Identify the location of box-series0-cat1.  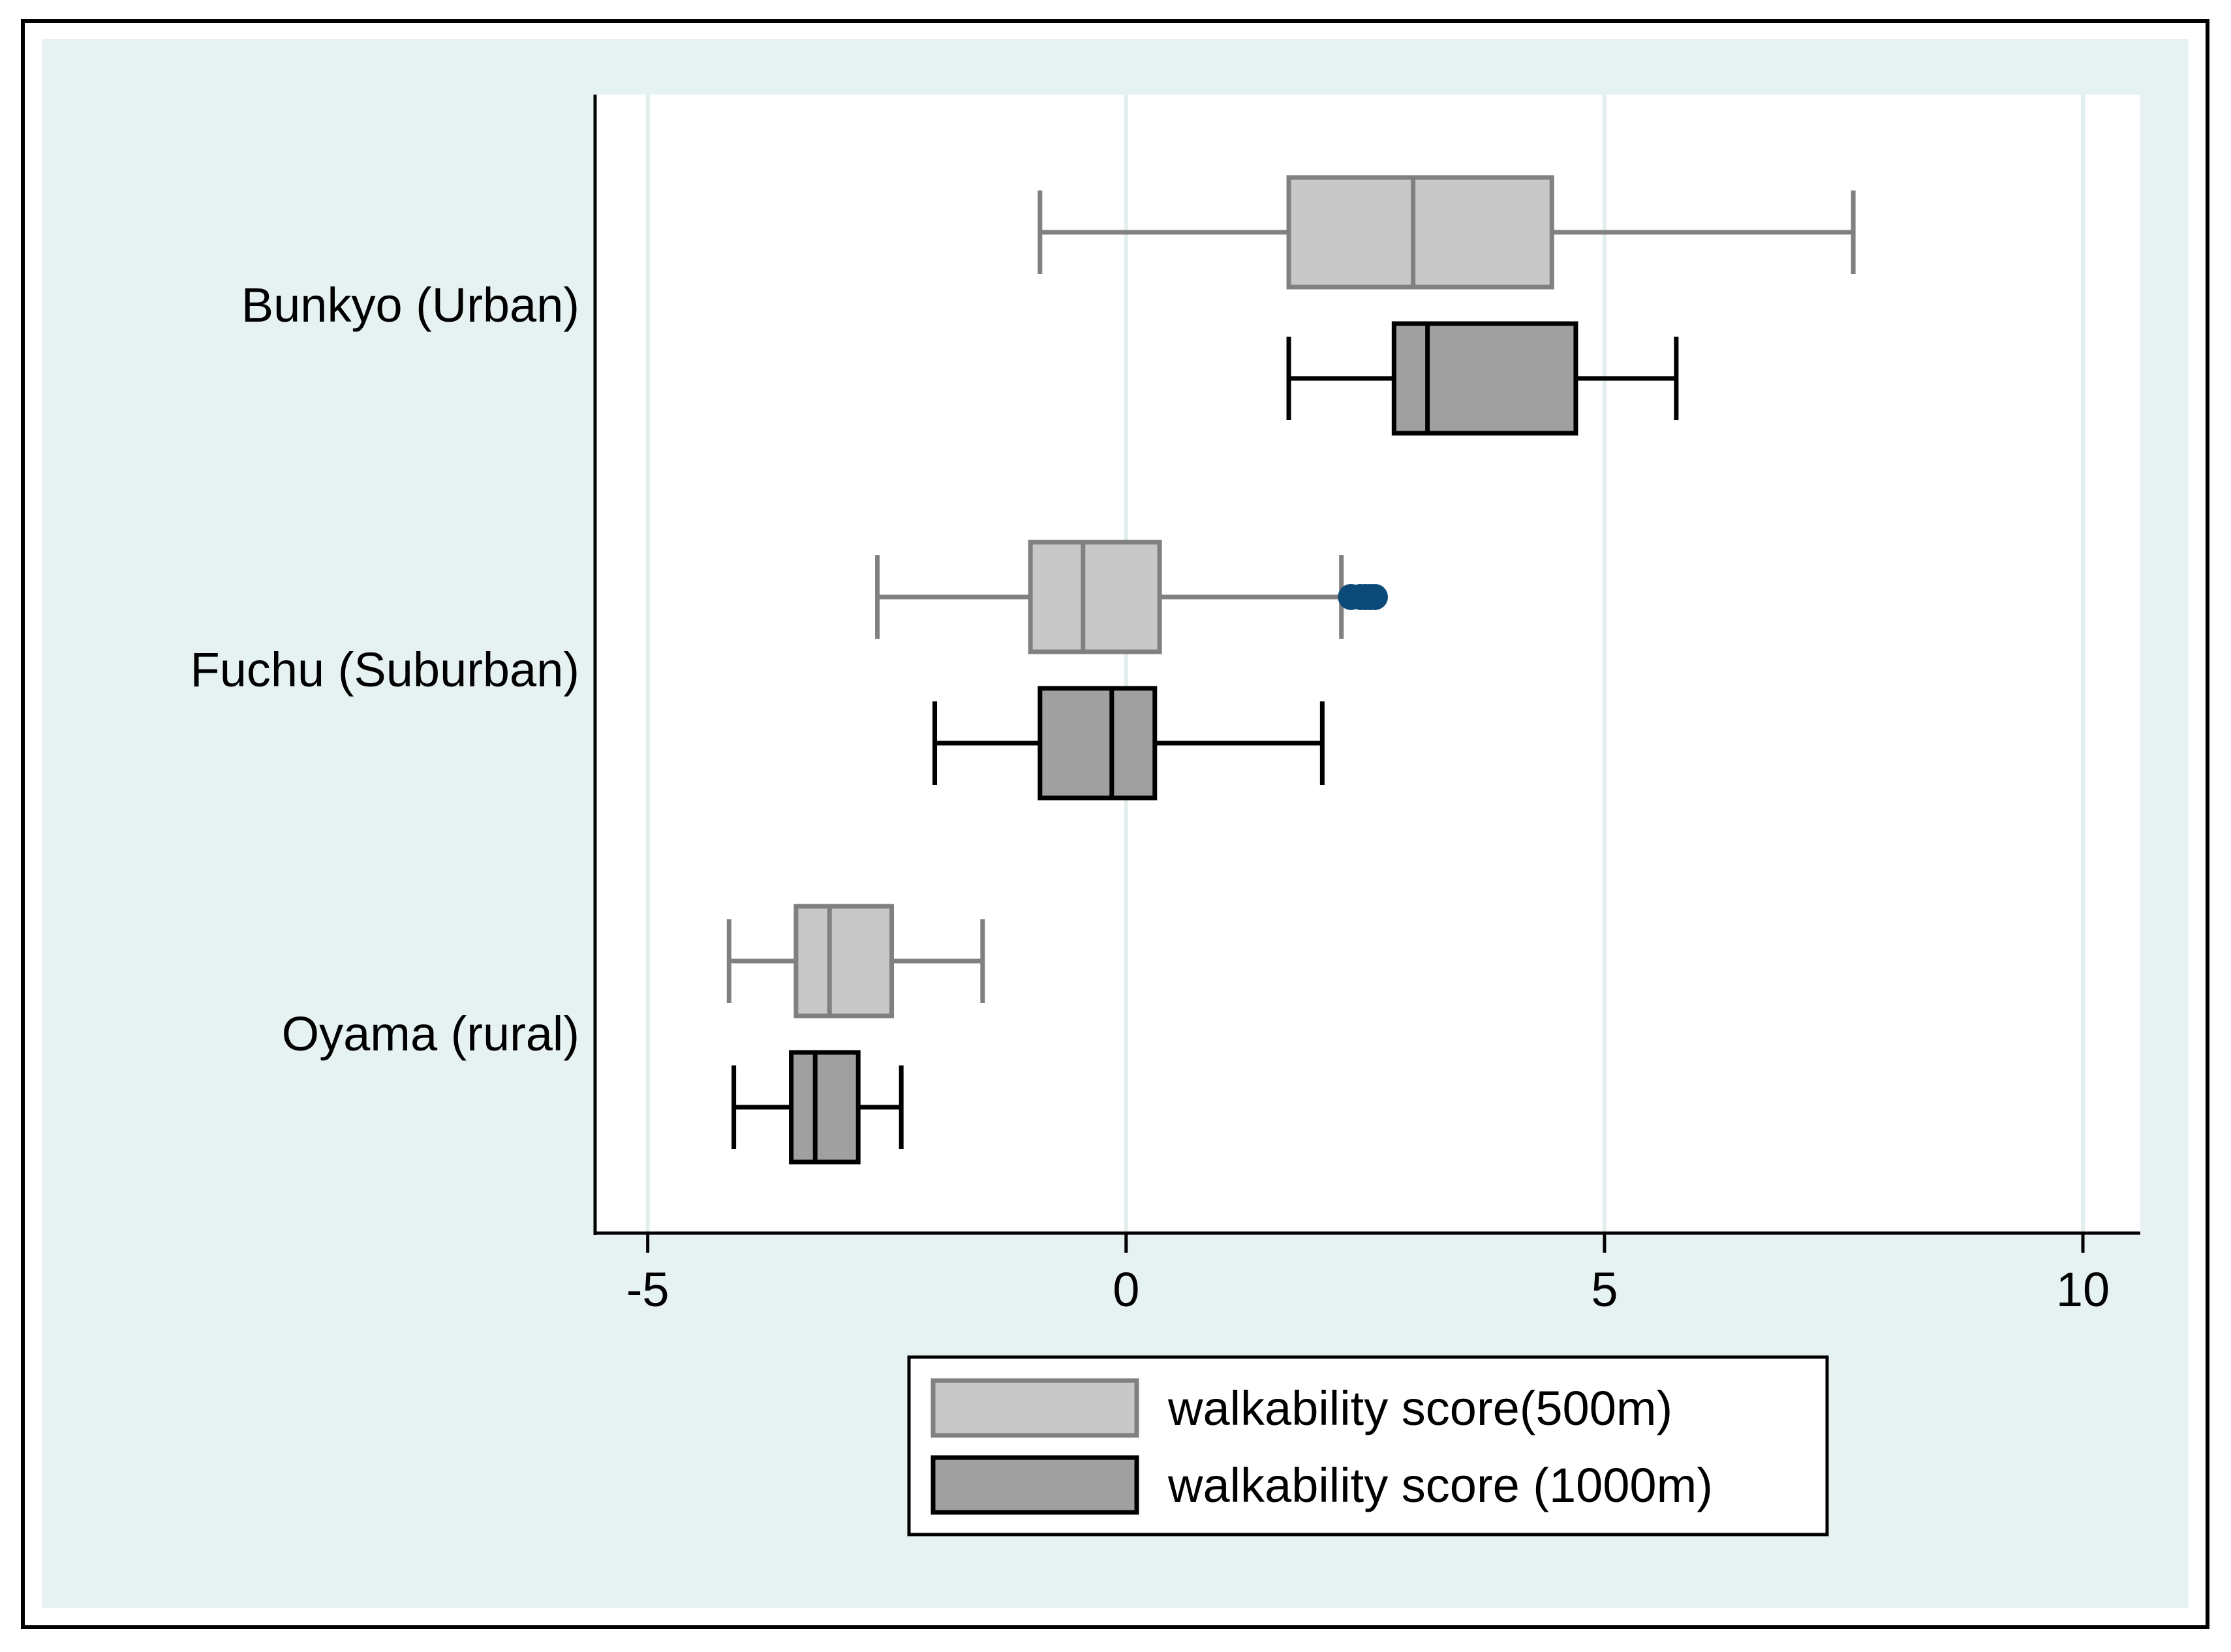
(1131, 597).